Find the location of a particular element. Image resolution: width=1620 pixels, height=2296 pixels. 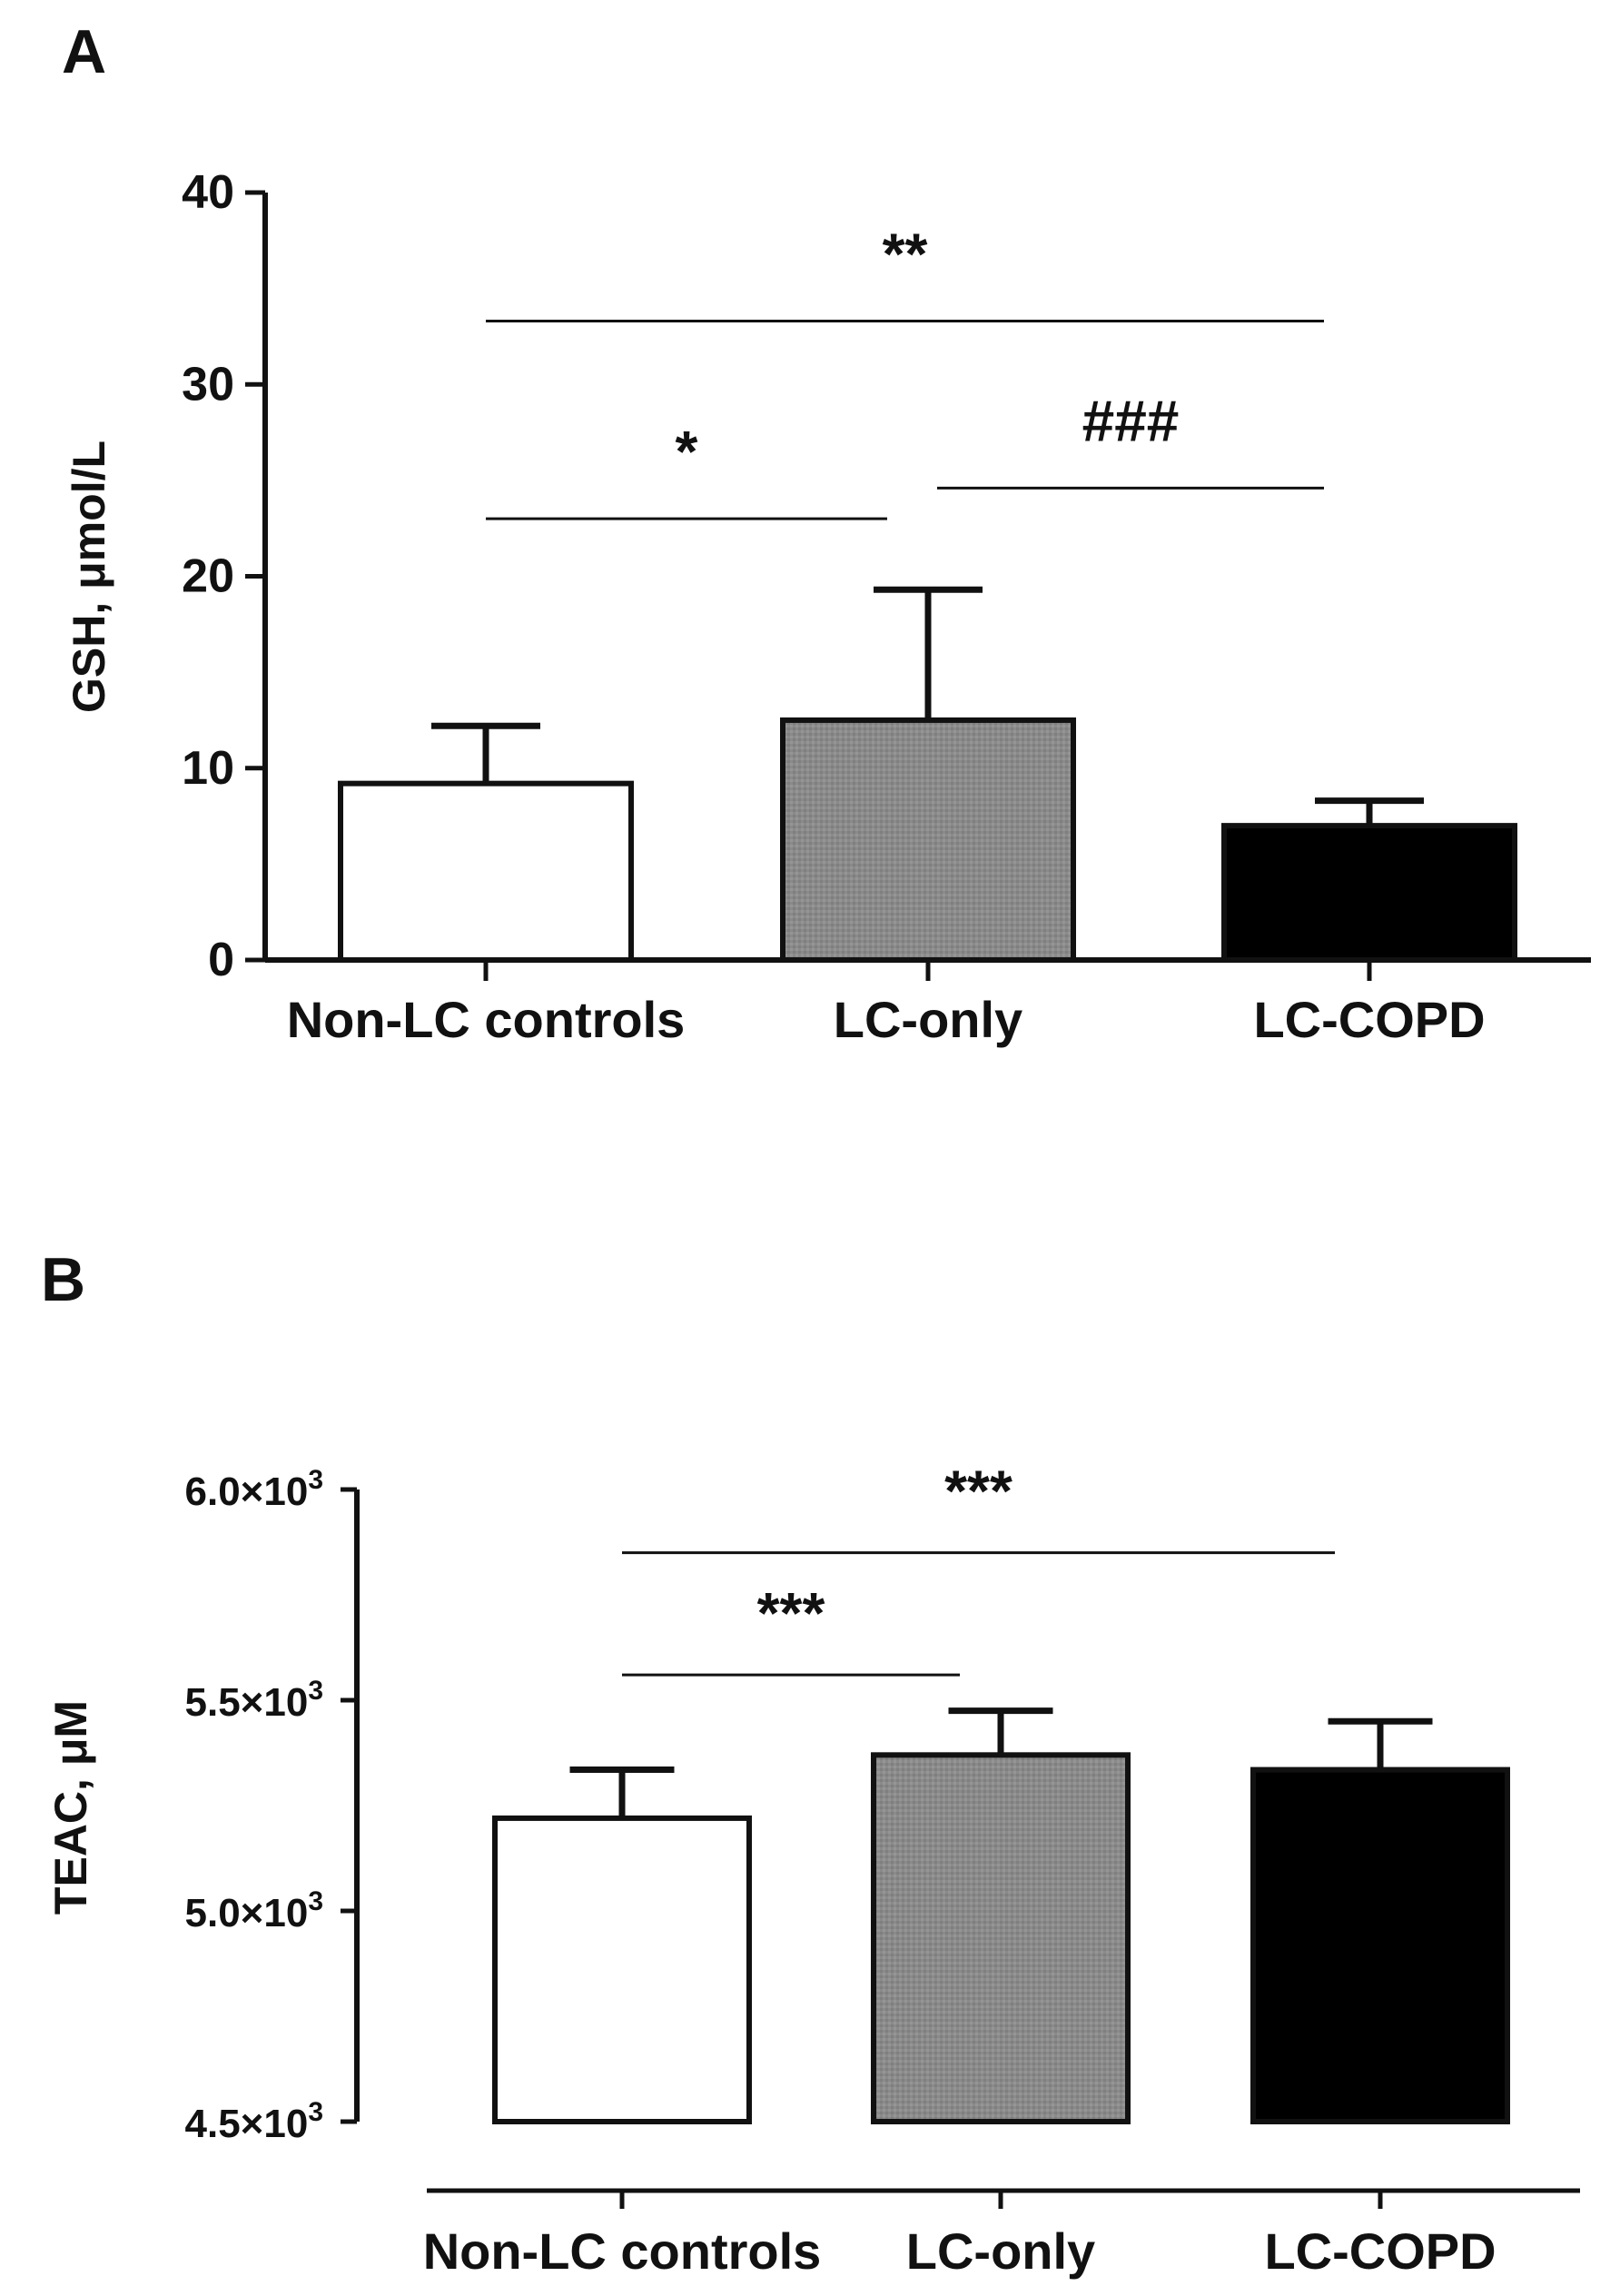

panel-a-category-label: Non-LC controls is located at coordinates (486, 1019).